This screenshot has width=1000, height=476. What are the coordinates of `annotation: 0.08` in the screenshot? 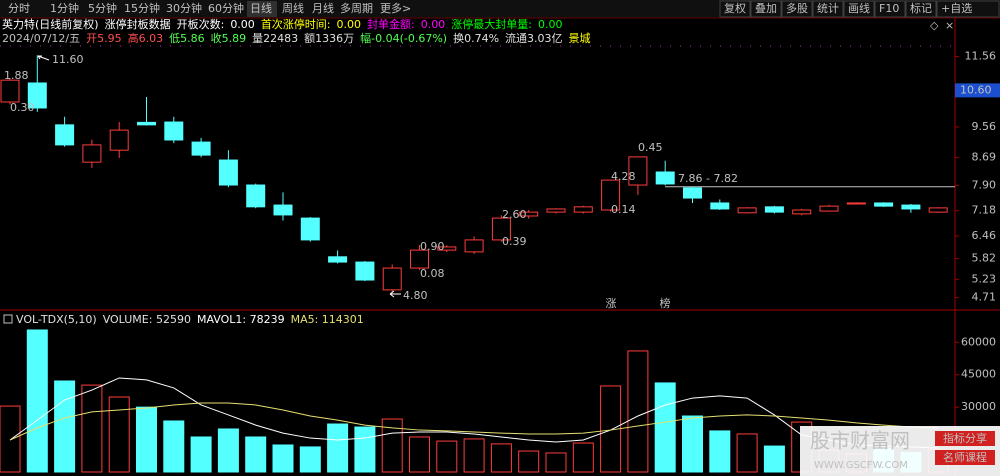 It's located at (432, 273).